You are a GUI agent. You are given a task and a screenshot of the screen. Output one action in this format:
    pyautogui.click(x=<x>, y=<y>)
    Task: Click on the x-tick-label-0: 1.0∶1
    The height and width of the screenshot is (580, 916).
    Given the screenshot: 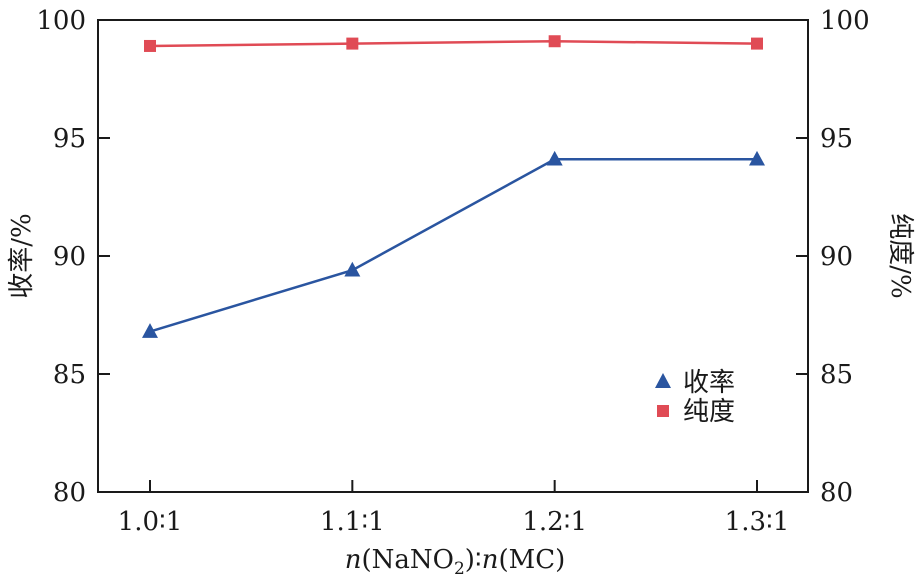 What is the action you would take?
    pyautogui.click(x=150, y=522)
    